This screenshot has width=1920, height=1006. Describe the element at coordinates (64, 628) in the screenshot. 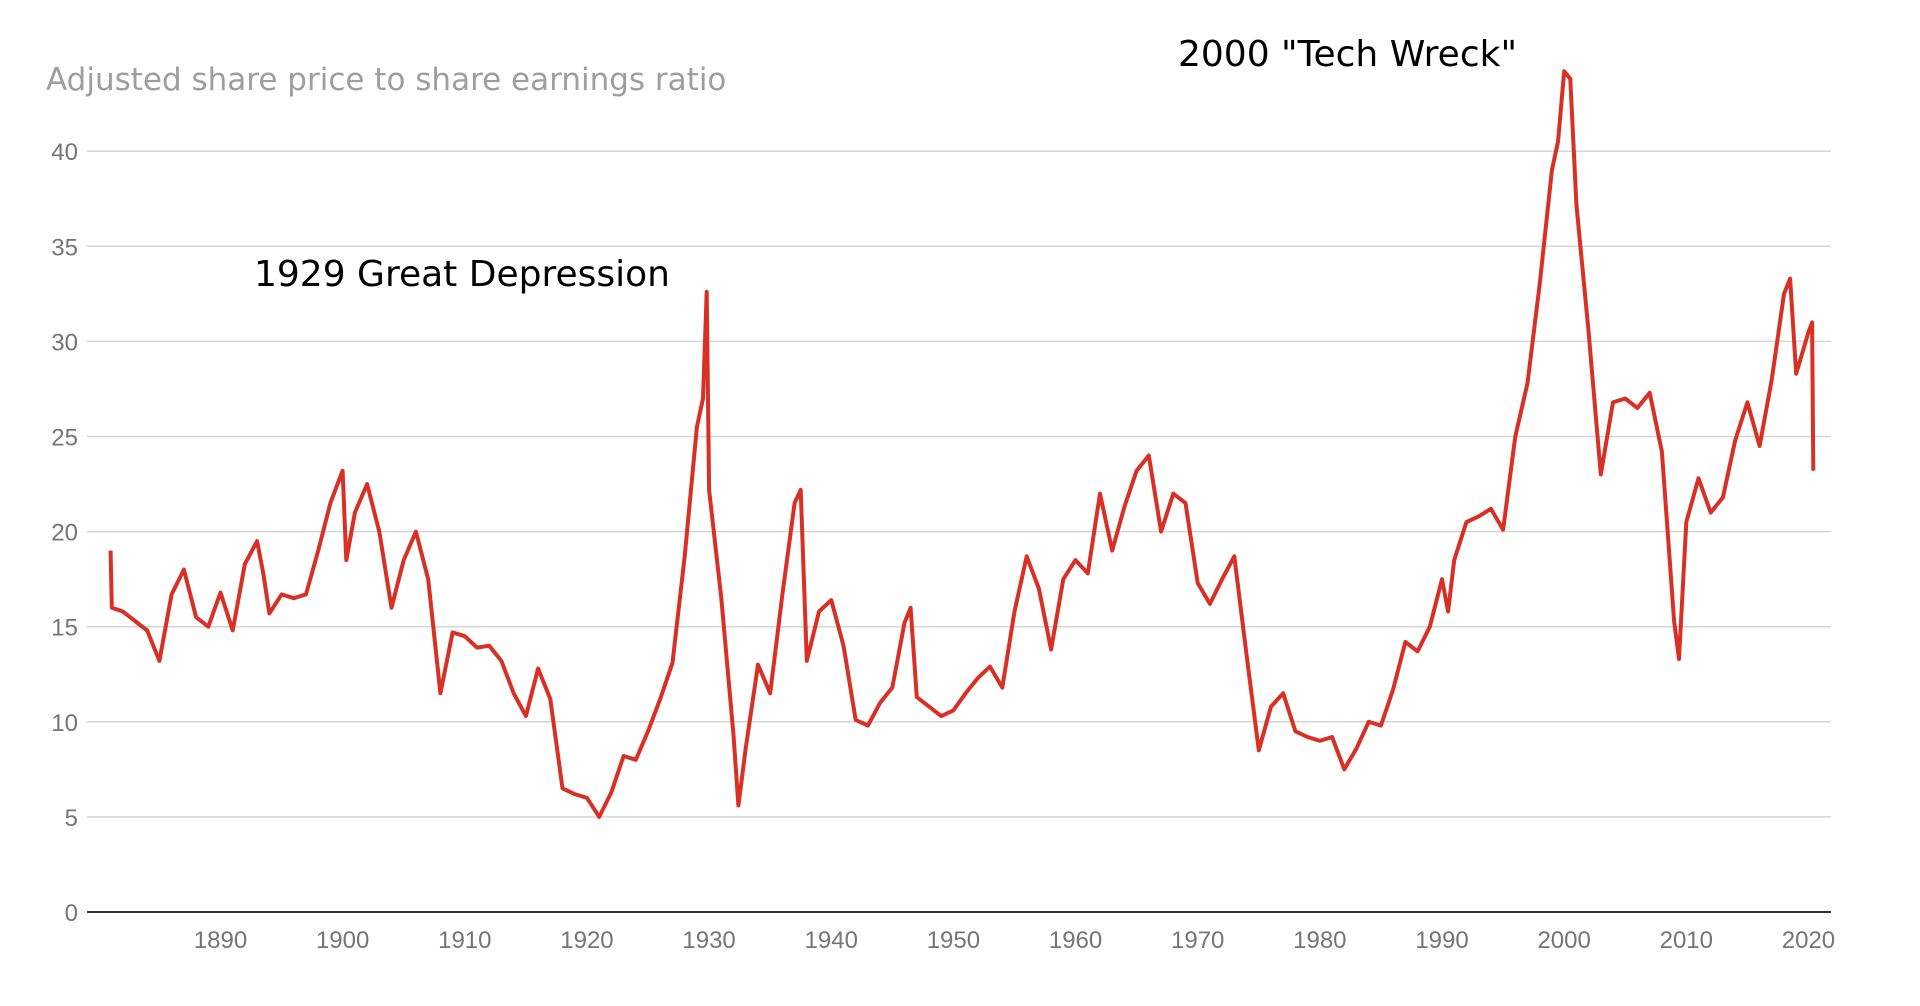

I see `y-tick-label: 15` at that location.